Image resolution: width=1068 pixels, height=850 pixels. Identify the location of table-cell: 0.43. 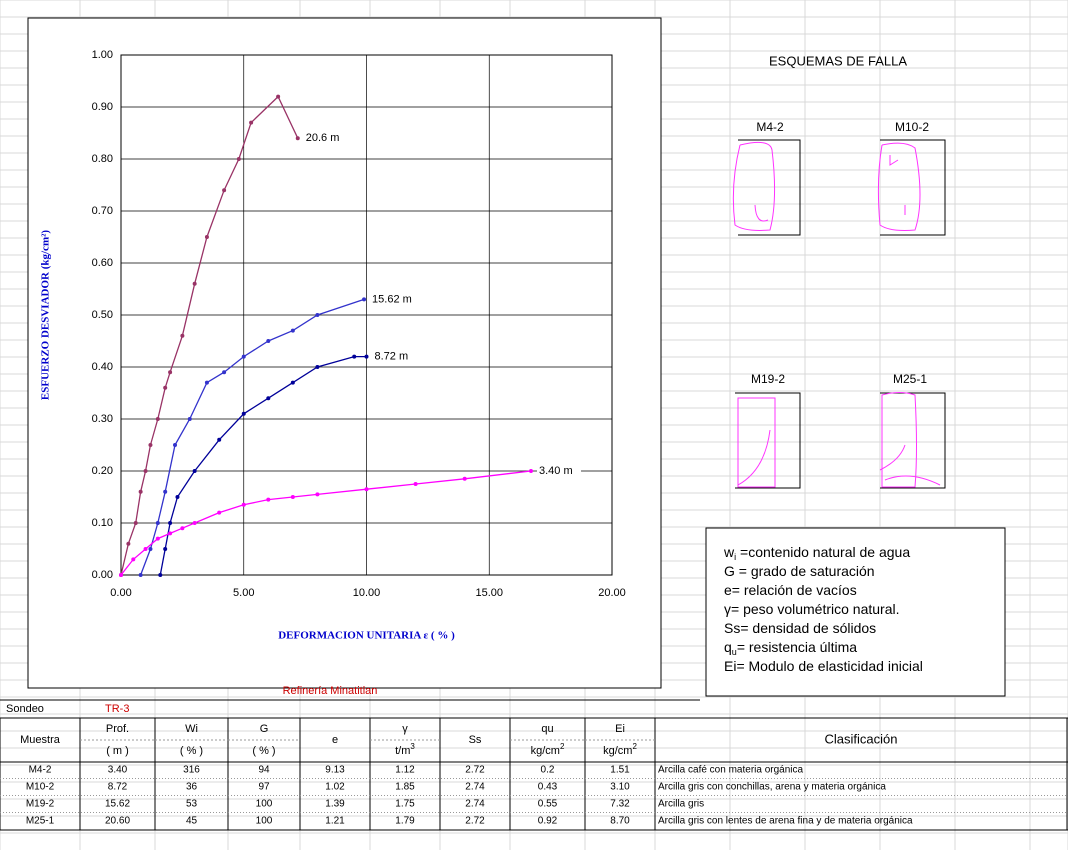
(548, 787).